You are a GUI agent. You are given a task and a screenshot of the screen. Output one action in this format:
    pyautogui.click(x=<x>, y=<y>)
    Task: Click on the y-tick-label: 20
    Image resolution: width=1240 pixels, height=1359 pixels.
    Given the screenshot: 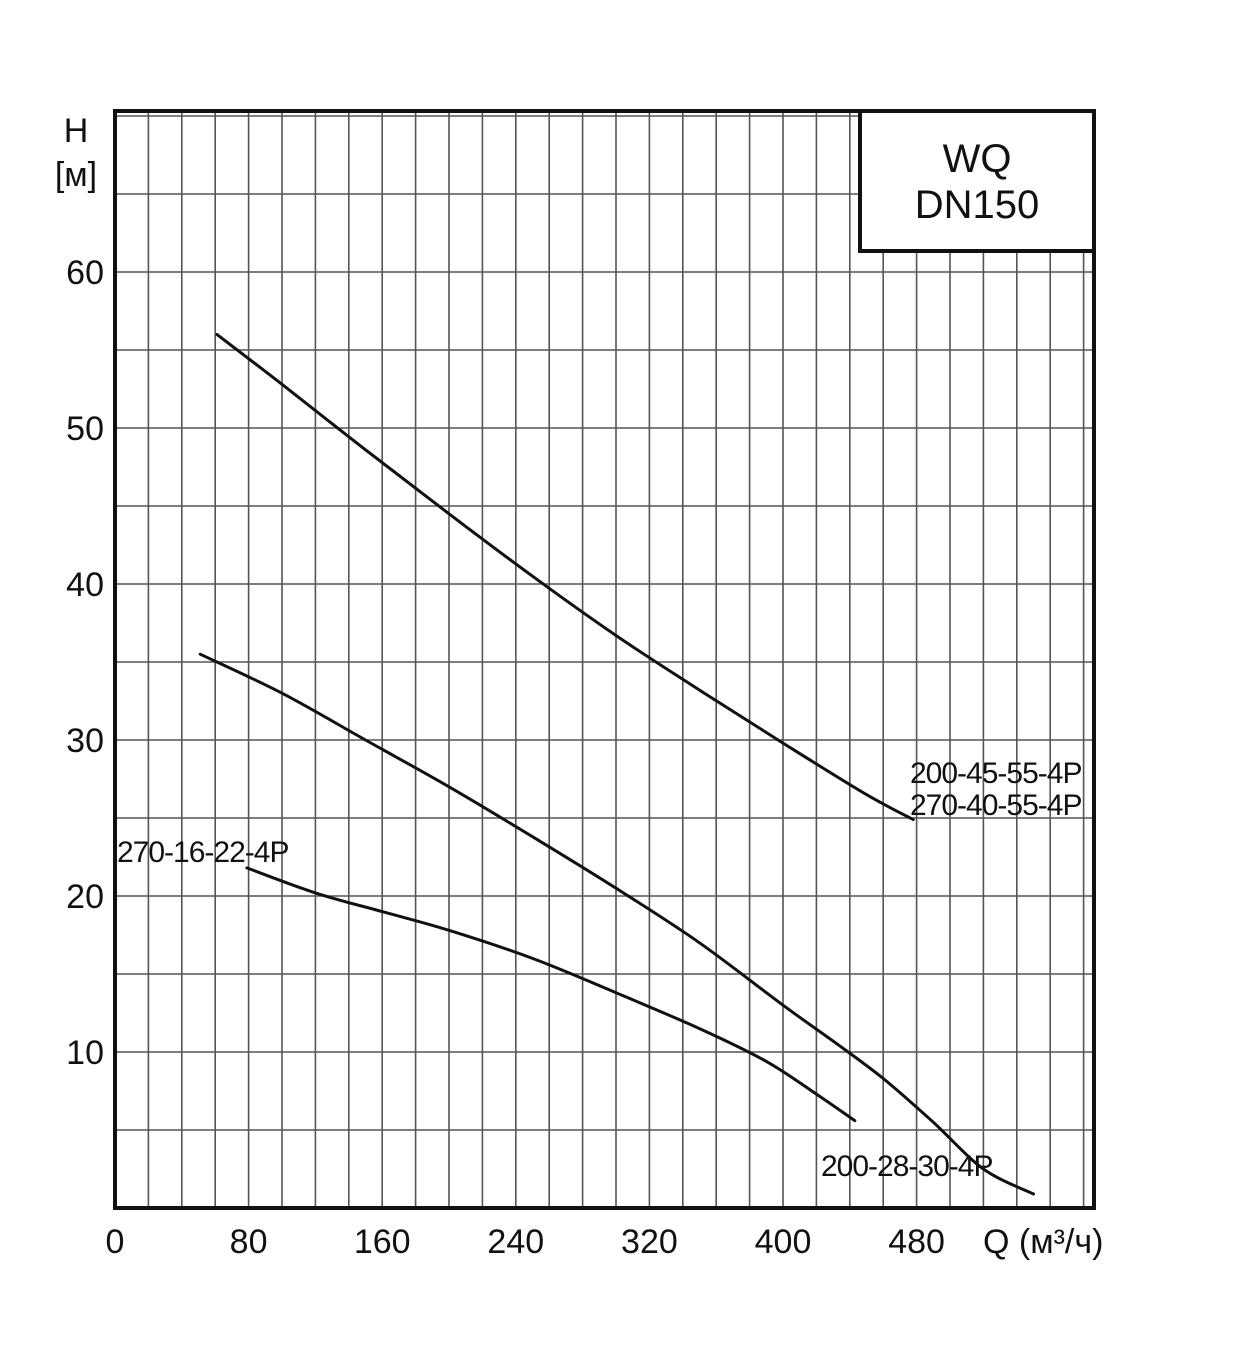 What is the action you would take?
    pyautogui.click(x=85, y=897)
    